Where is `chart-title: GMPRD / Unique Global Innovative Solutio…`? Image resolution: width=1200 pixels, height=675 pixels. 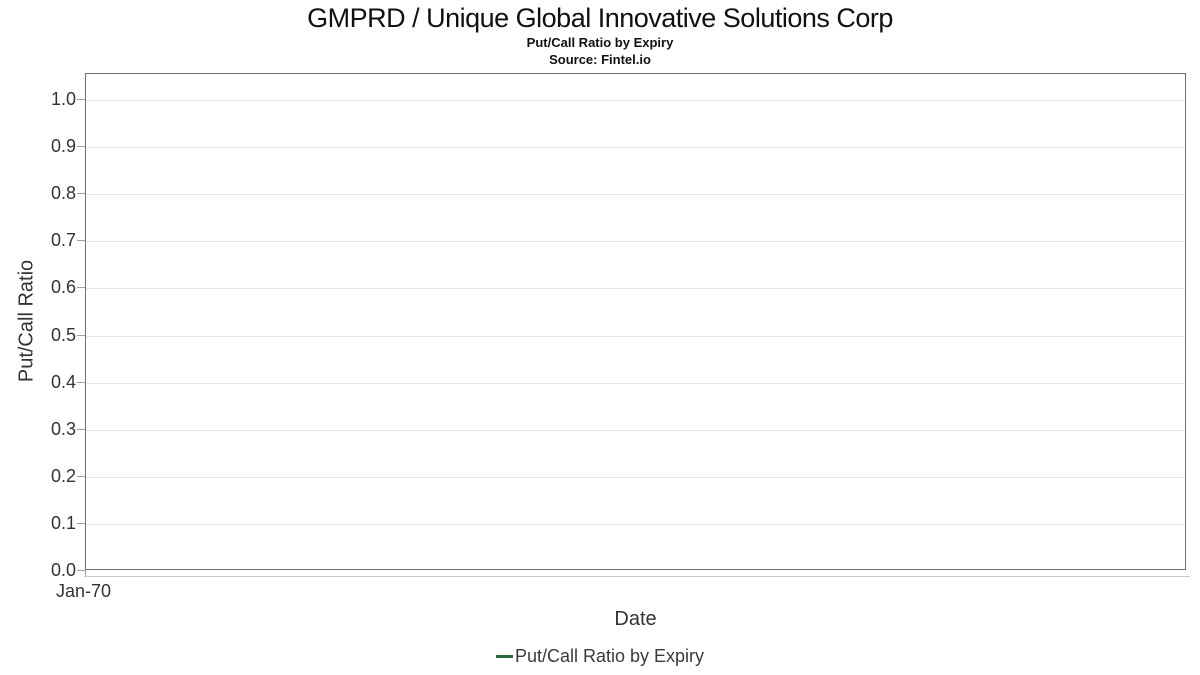 chart-title: GMPRD / Unique Global Innovative Solutio… is located at coordinates (600, 18).